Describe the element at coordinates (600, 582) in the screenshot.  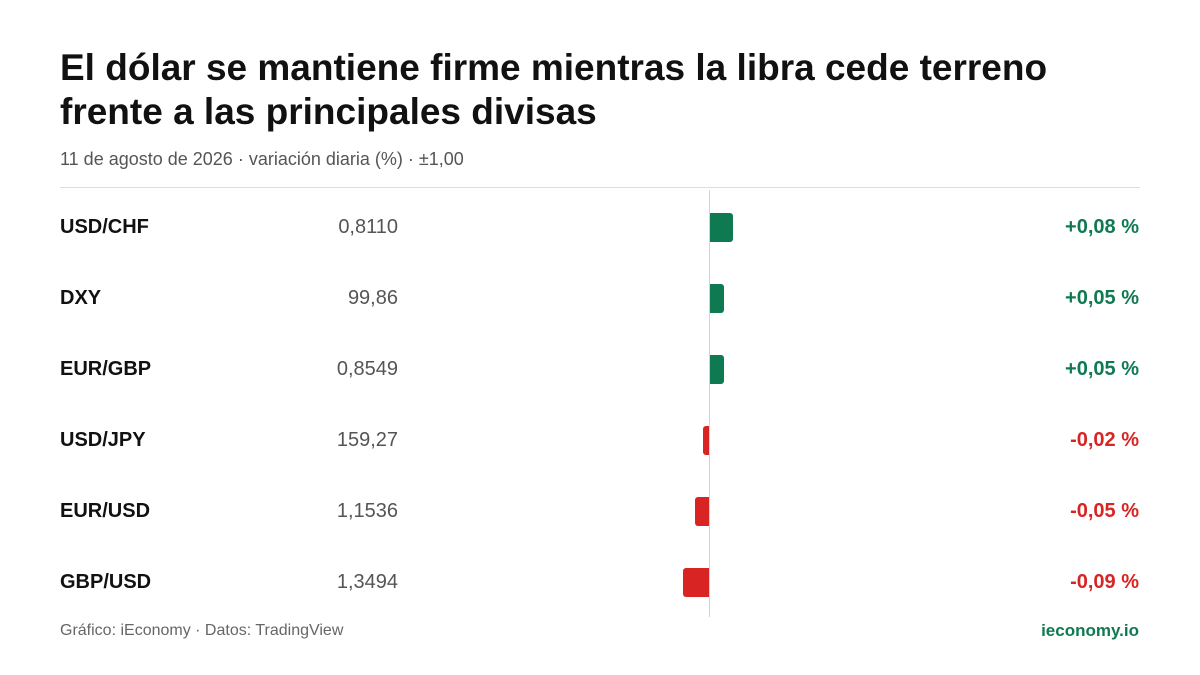
I see `chart-row: GBP/USD 1,3494 -0,09 %` at that location.